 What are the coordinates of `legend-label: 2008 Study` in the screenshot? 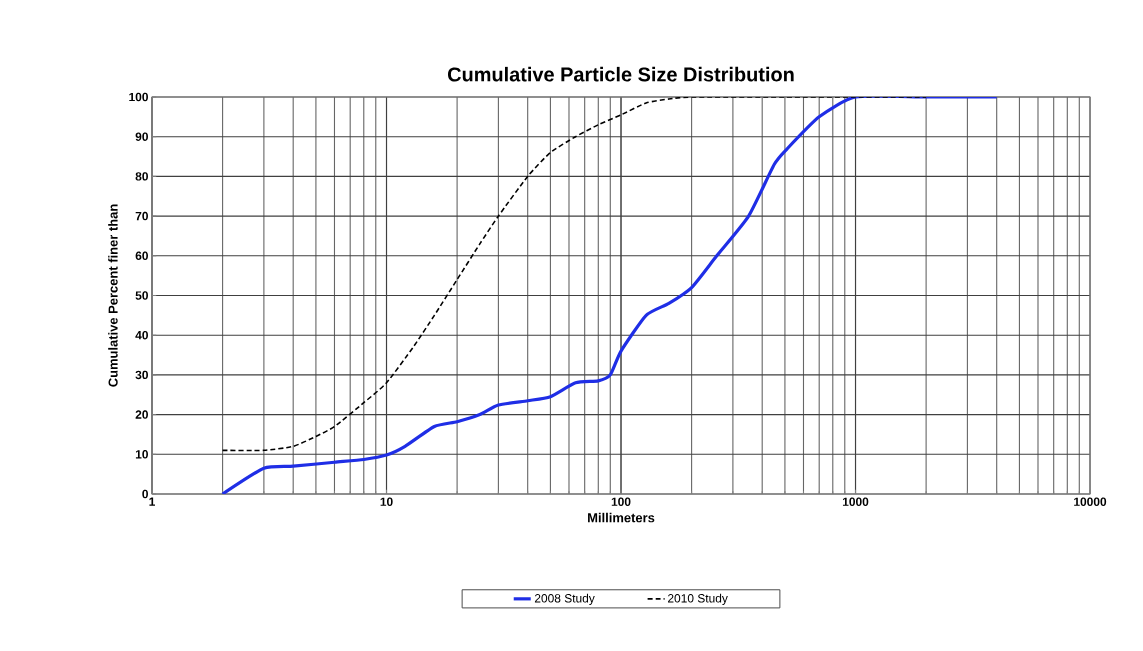 It's located at (564, 599).